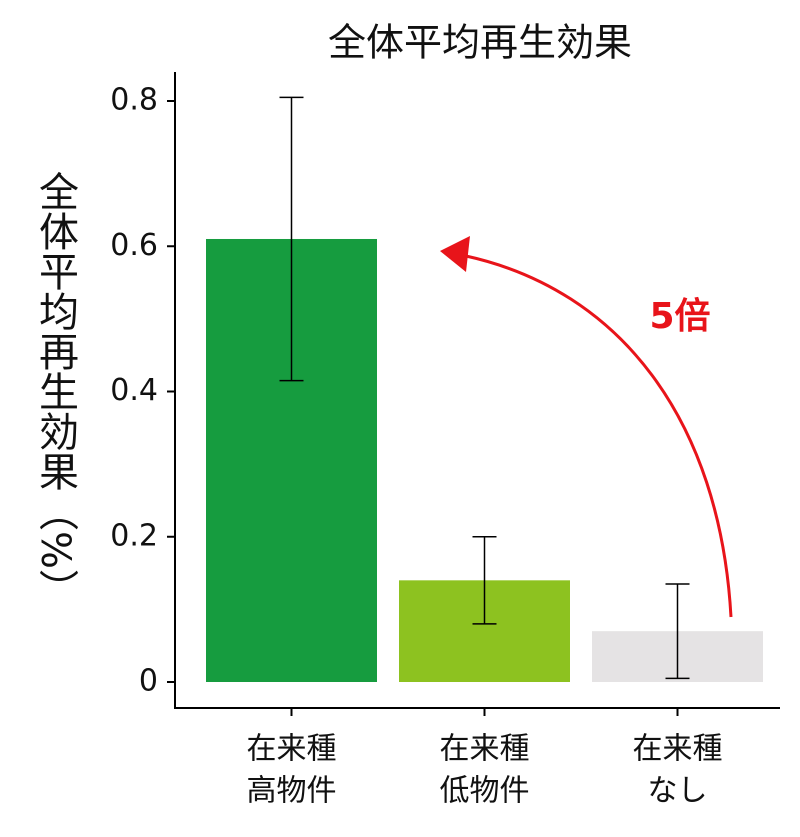 The height and width of the screenshot is (837, 800). Describe the element at coordinates (134, 390) in the screenshot. I see `y-tick-label: 0.4` at that location.